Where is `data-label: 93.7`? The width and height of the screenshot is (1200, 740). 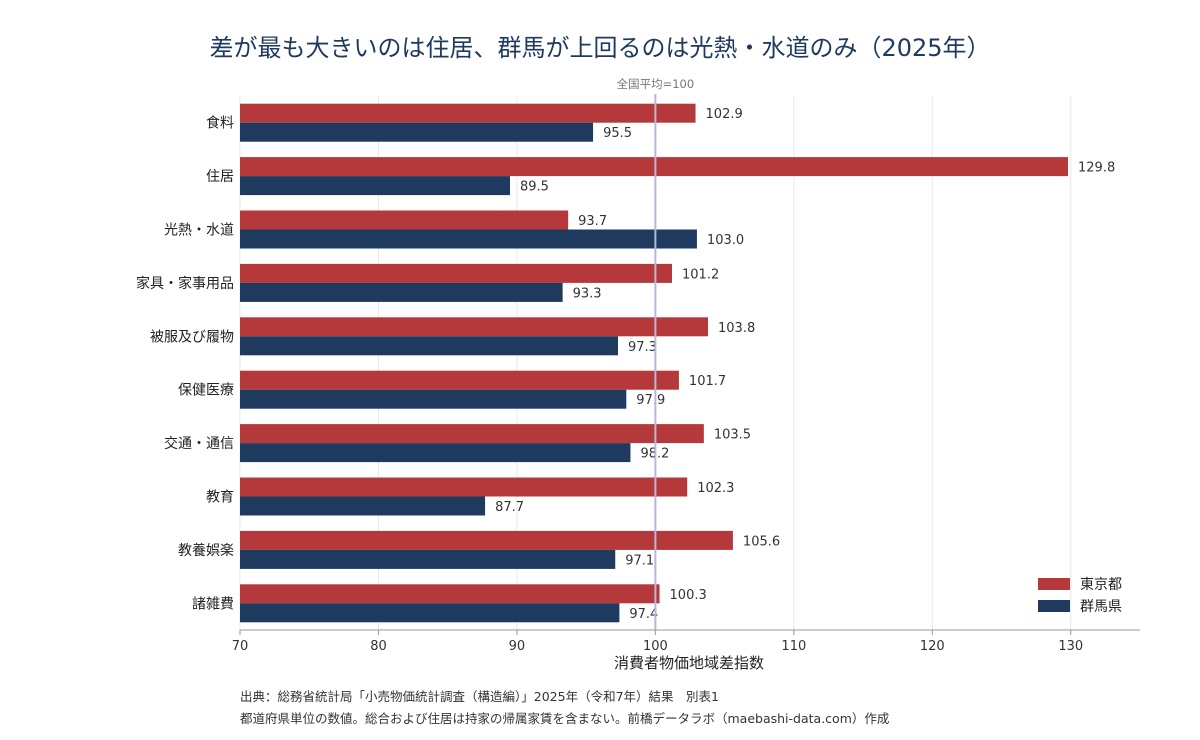
data-label: 93.7 is located at coordinates (592, 221).